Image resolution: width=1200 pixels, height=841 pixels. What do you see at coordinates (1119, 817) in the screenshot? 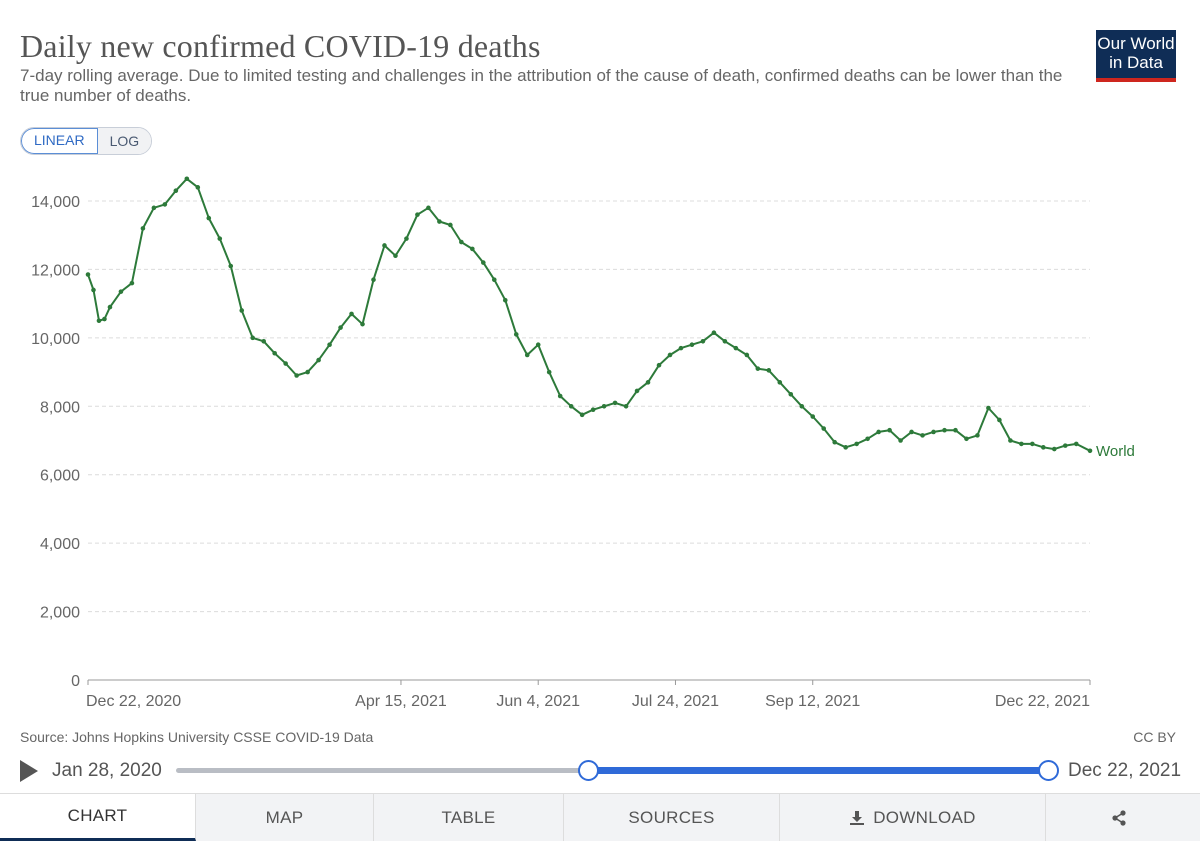
I see `share-icon` at bounding box center [1119, 817].